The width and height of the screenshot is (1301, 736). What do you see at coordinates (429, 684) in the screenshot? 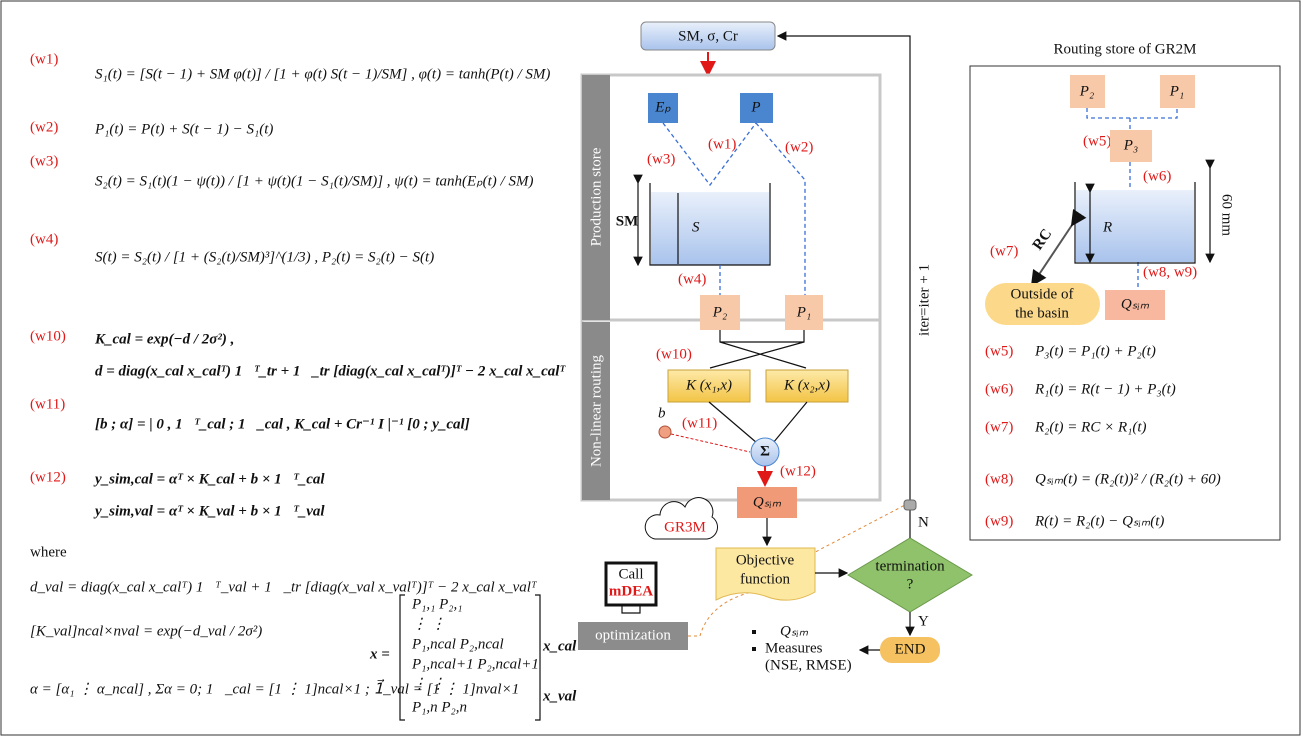
I see `matrix-row: ⋮ ⋮` at bounding box center [429, 684].